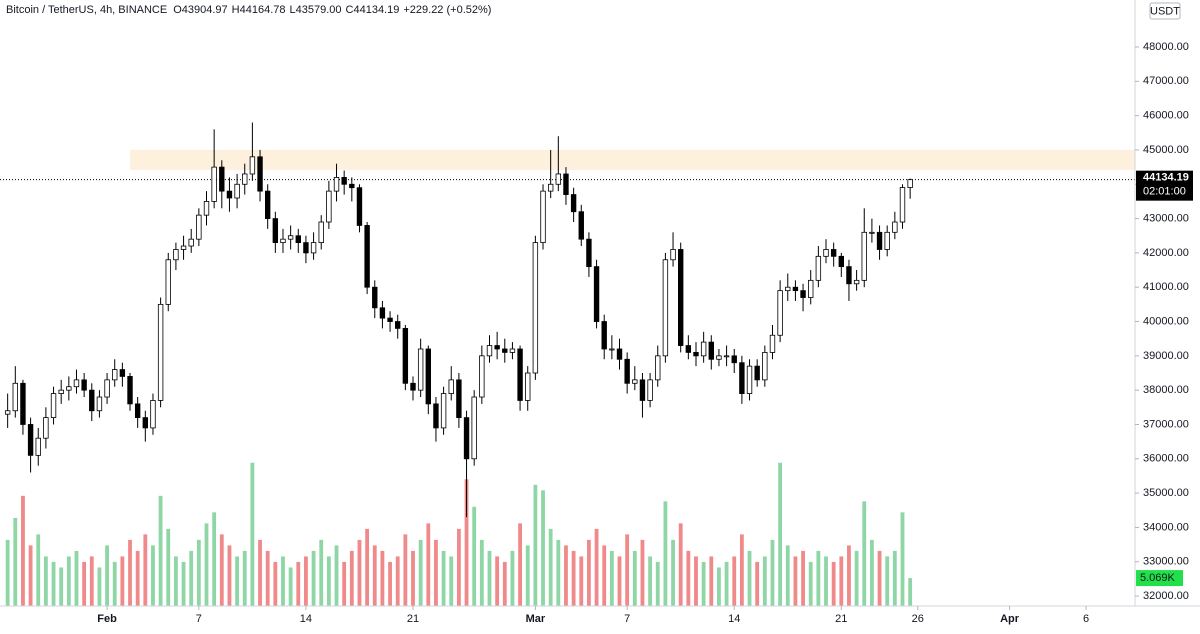 The height and width of the screenshot is (634, 1200). What do you see at coordinates (205, 10) in the screenshot?
I see `ohlc-value: 43904.97` at bounding box center [205, 10].